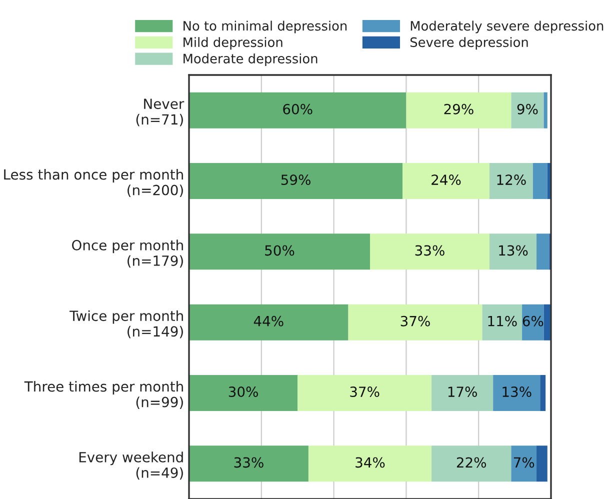 This screenshot has width=610, height=499. Describe the element at coordinates (446, 180) in the screenshot. I see `data-label: 24%` at that location.